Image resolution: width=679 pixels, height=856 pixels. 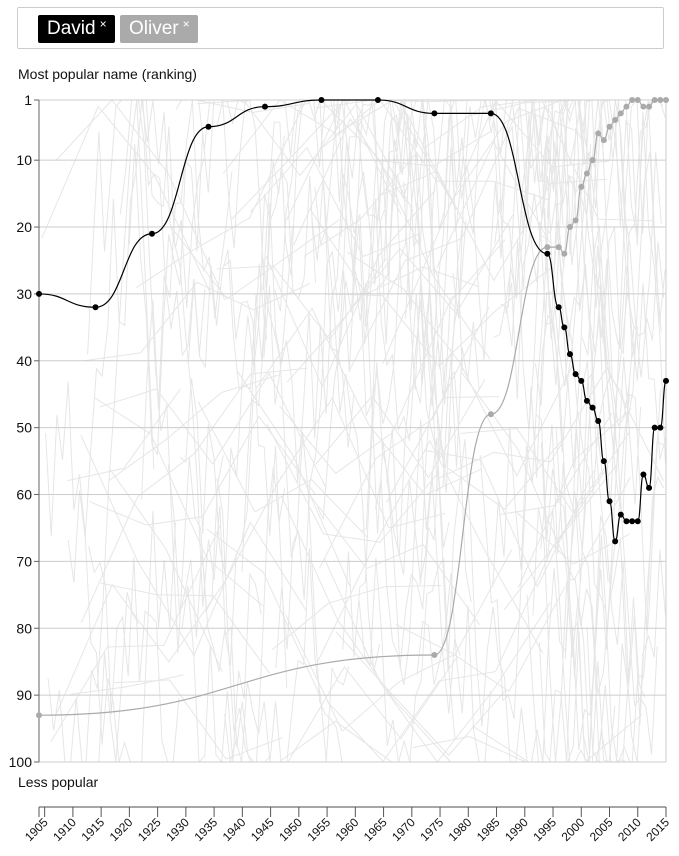 I want to click on x-tick-label: 1975, so click(x=431, y=829).